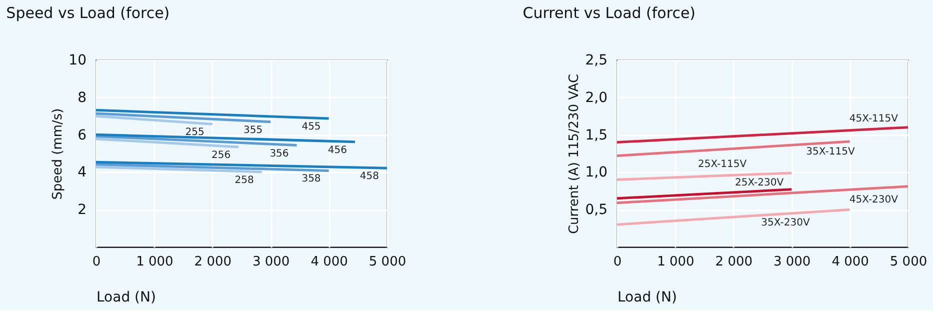 The height and width of the screenshot is (334, 933). What do you see at coordinates (369, 176) in the screenshot?
I see `series-label: 458` at bounding box center [369, 176].